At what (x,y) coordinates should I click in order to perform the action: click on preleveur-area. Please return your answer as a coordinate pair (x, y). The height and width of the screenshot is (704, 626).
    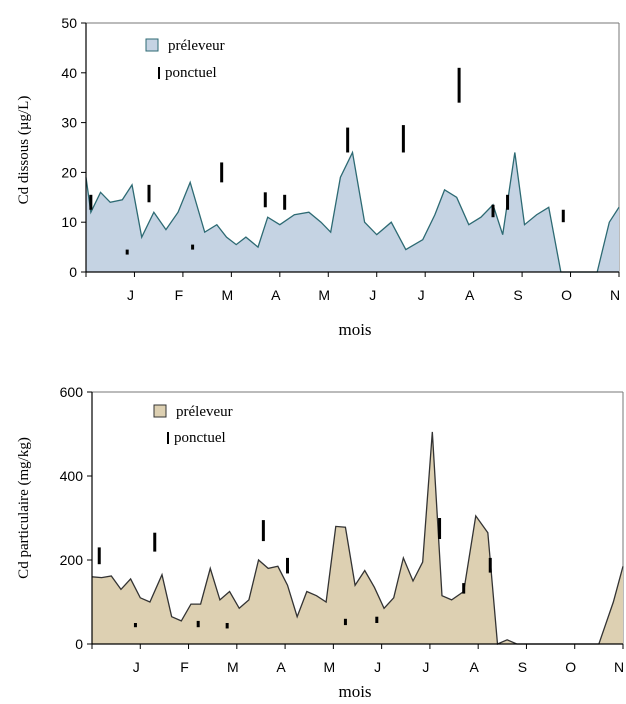
    Looking at the image, I should click on (352, 212).